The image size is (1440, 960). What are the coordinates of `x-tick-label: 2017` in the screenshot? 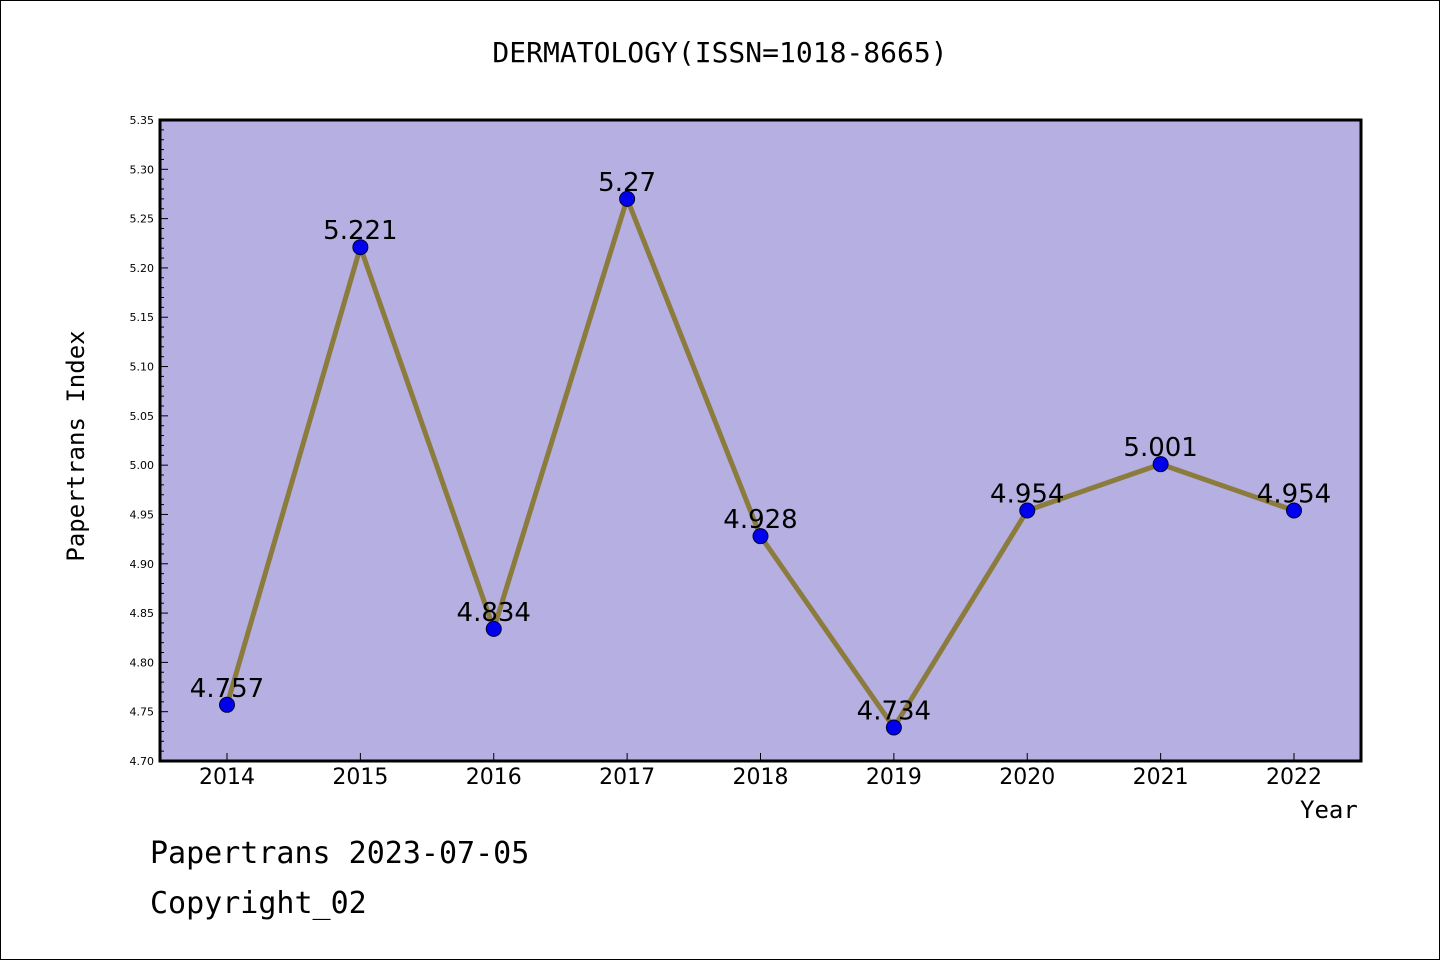 It's located at (627, 777).